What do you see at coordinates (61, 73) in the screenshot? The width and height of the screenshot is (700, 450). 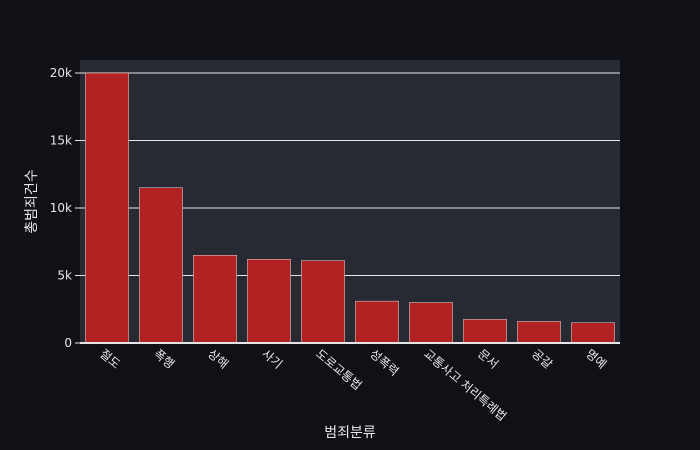 I see `y-tick-label: 20k` at bounding box center [61, 73].